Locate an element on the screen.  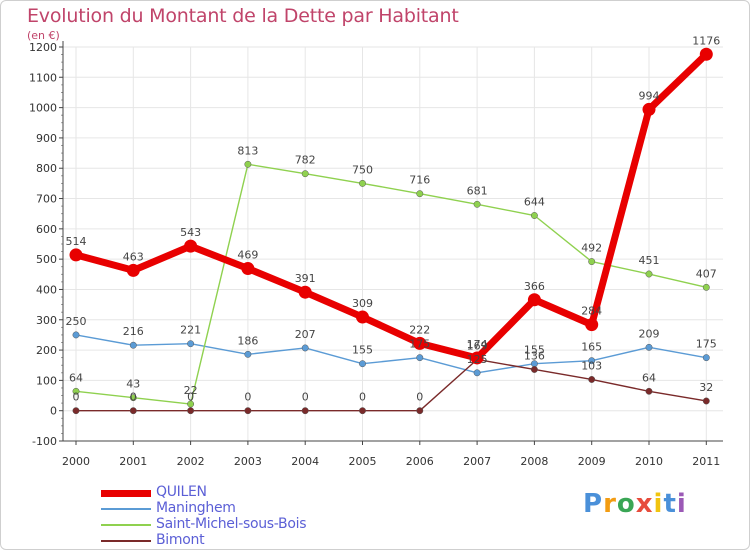
y-tick-label: 1200 is located at coordinates (43, 47).